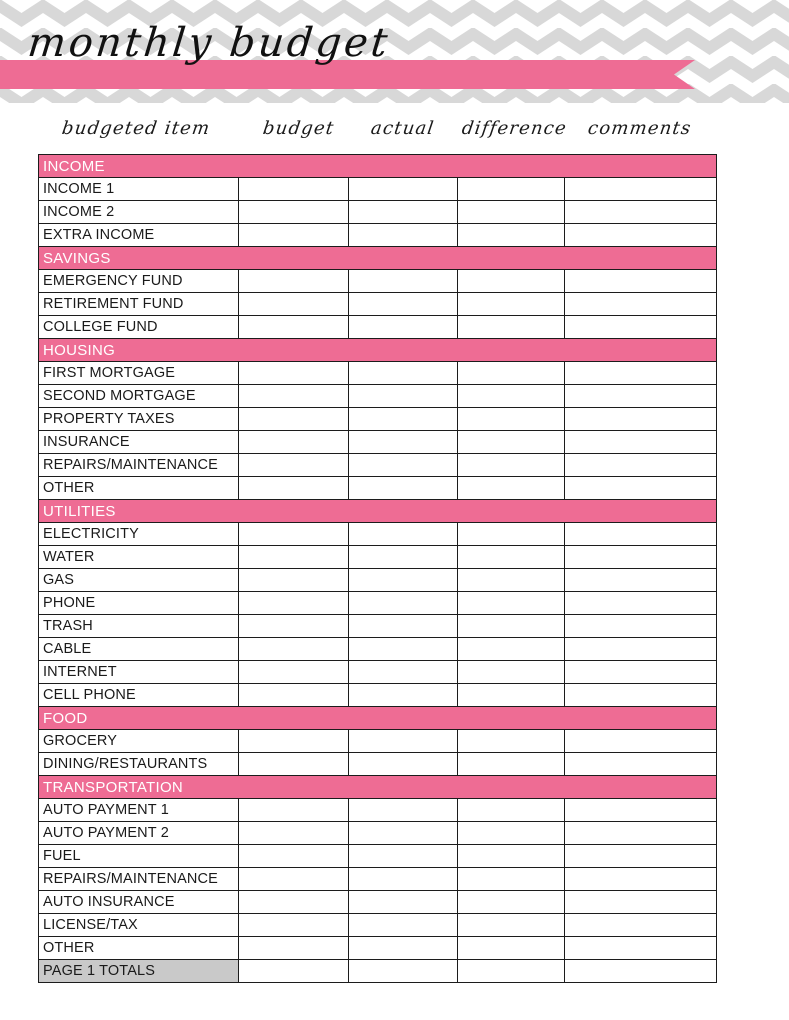  What do you see at coordinates (293, 971) in the screenshot?
I see `page-totals-budget-cell` at bounding box center [293, 971].